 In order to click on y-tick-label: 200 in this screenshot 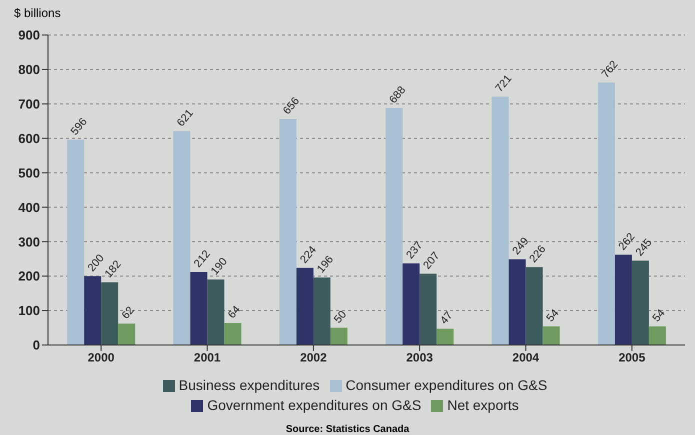, I will do `click(29, 276)`.